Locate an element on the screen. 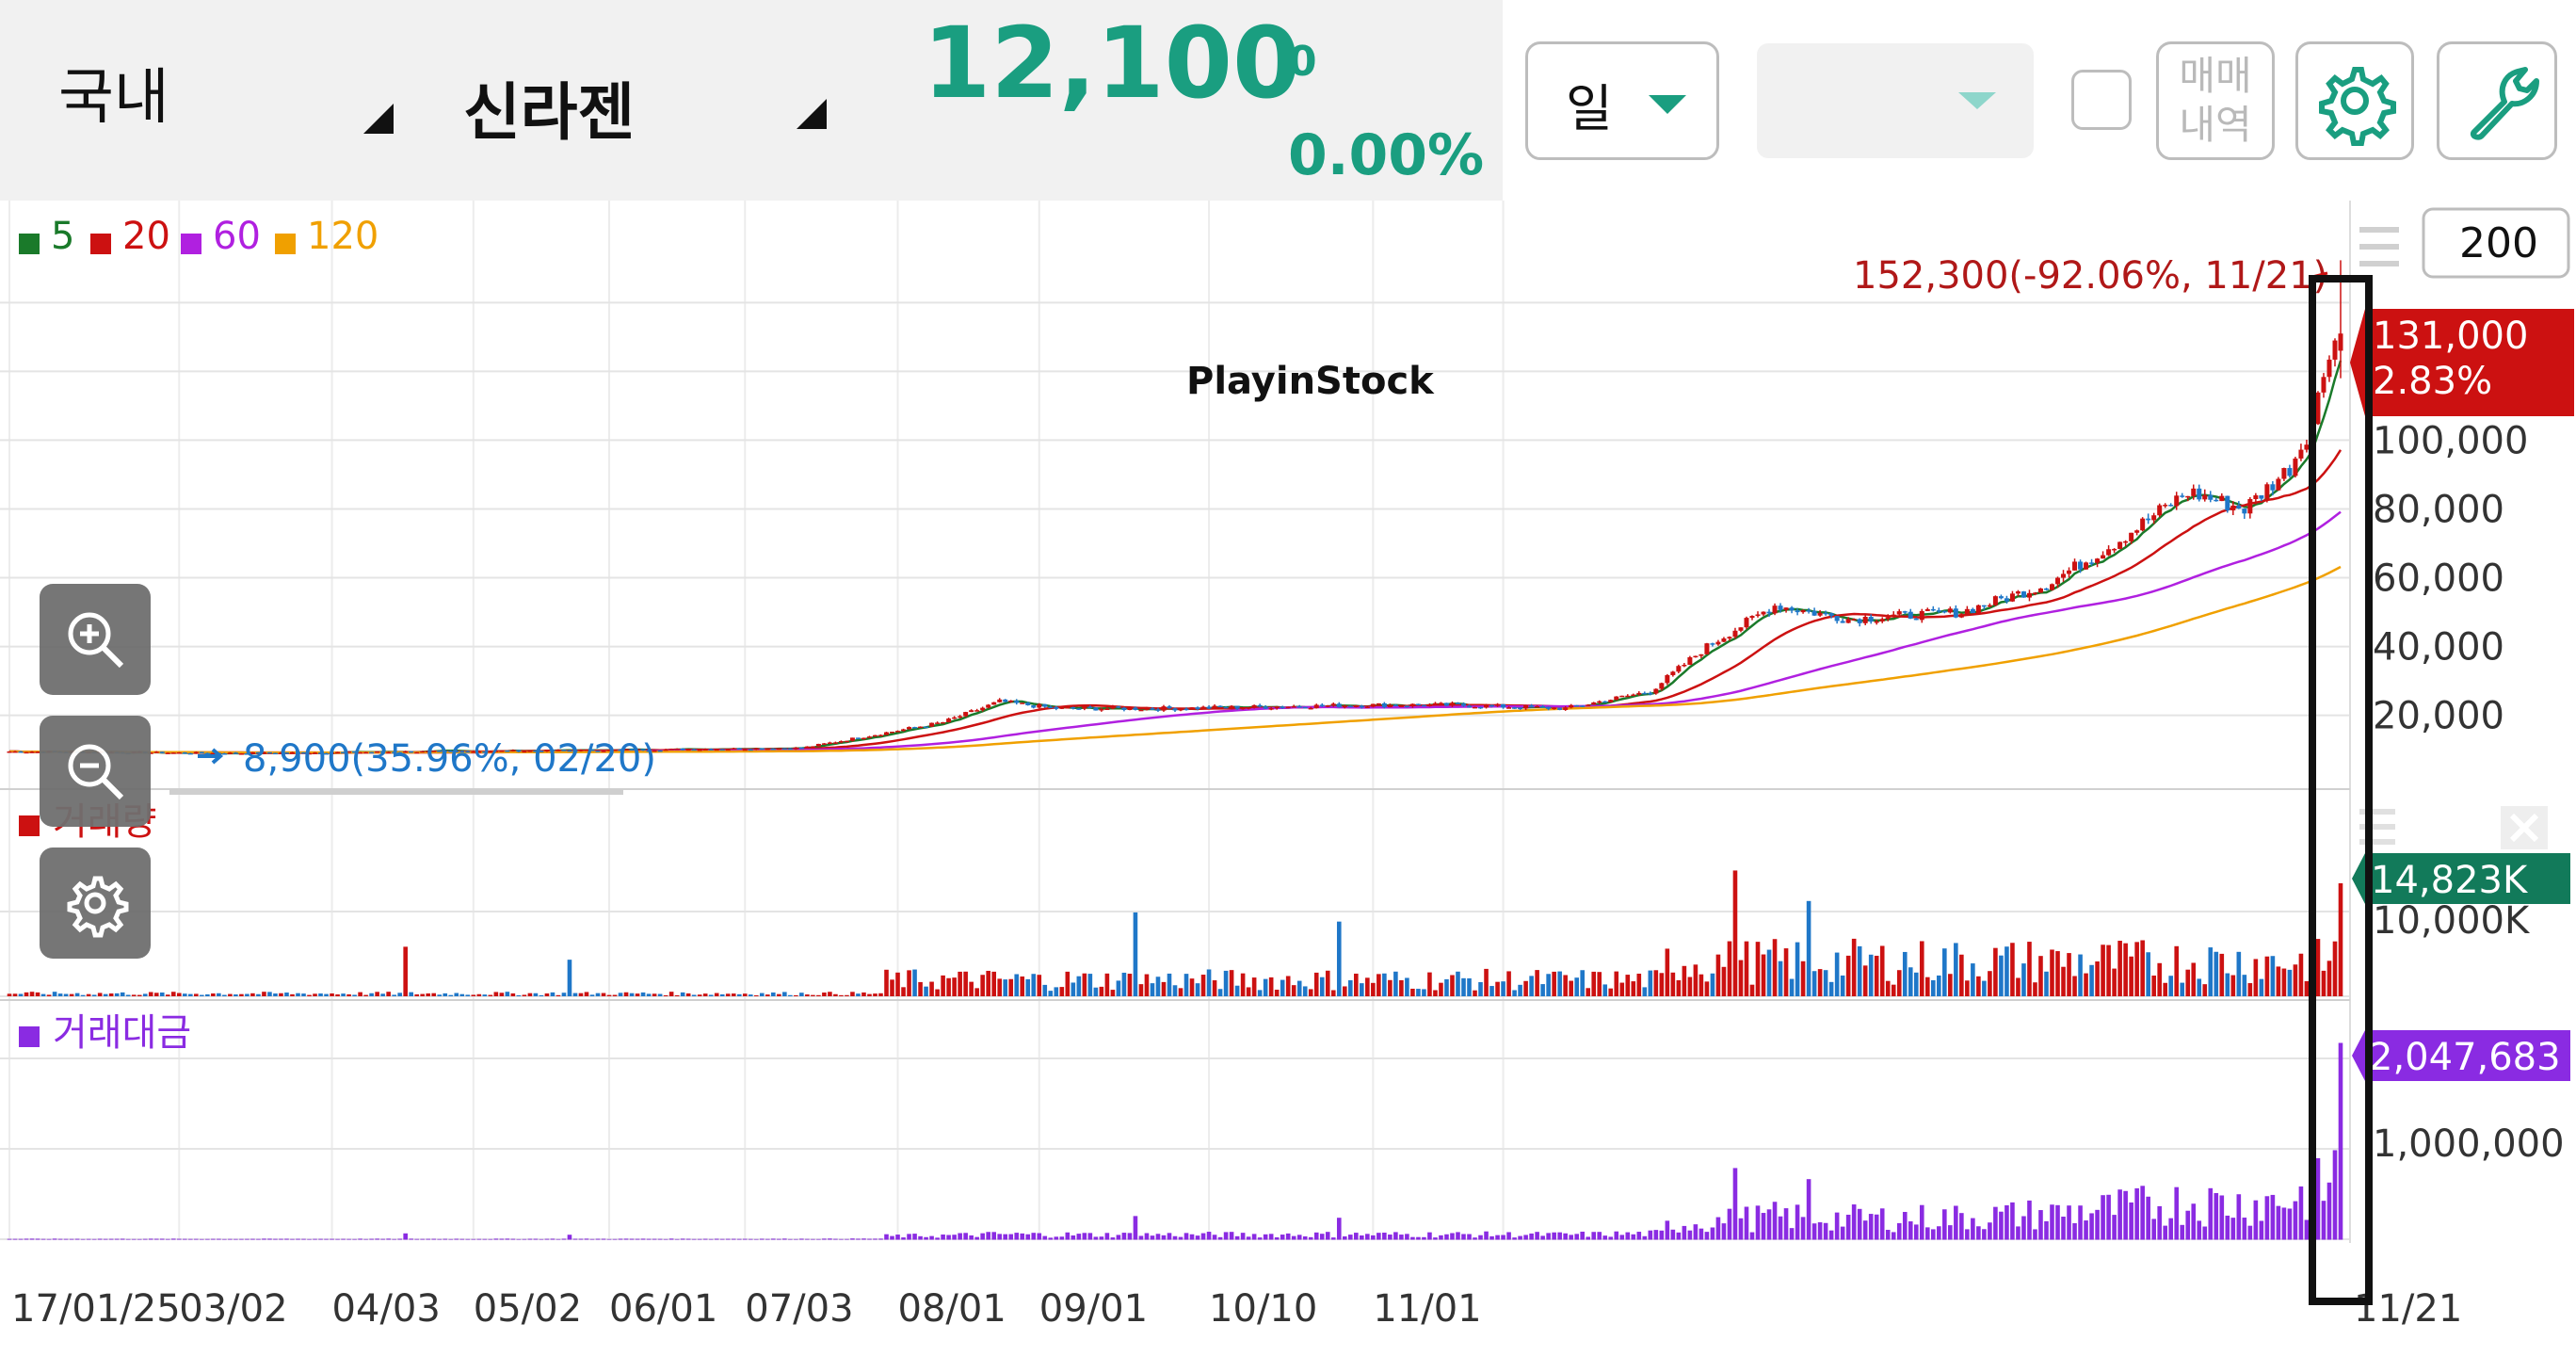 Image resolution: width=2576 pixels, height=1356 pixels. menu-icon is located at coordinates (2379, 246).